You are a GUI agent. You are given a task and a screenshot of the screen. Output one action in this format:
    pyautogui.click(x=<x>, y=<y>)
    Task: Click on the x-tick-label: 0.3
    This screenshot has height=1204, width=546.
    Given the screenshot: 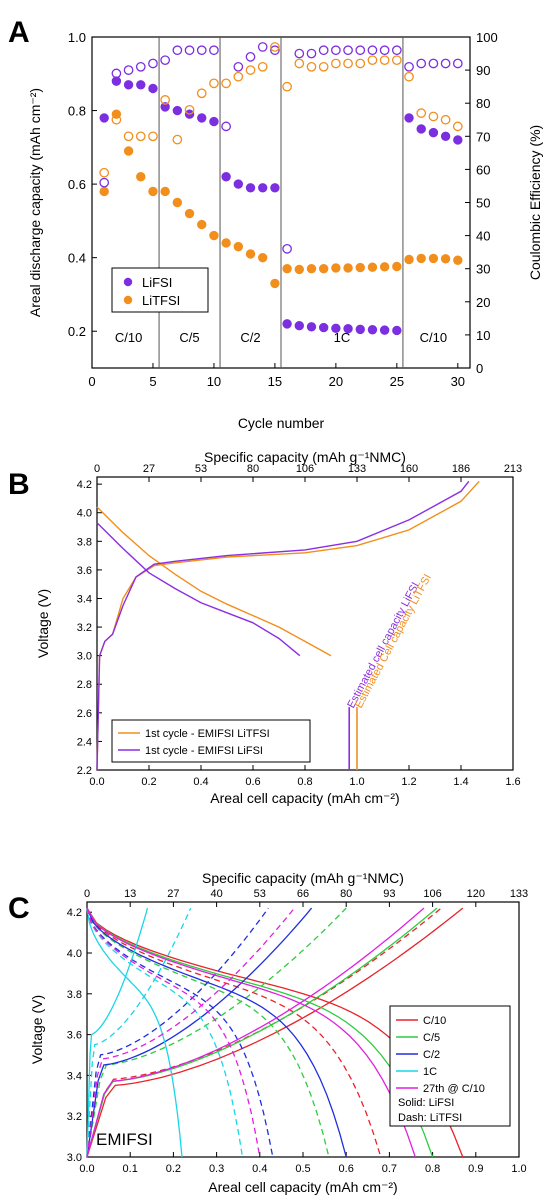 What is the action you would take?
    pyautogui.click(x=216, y=1169)
    